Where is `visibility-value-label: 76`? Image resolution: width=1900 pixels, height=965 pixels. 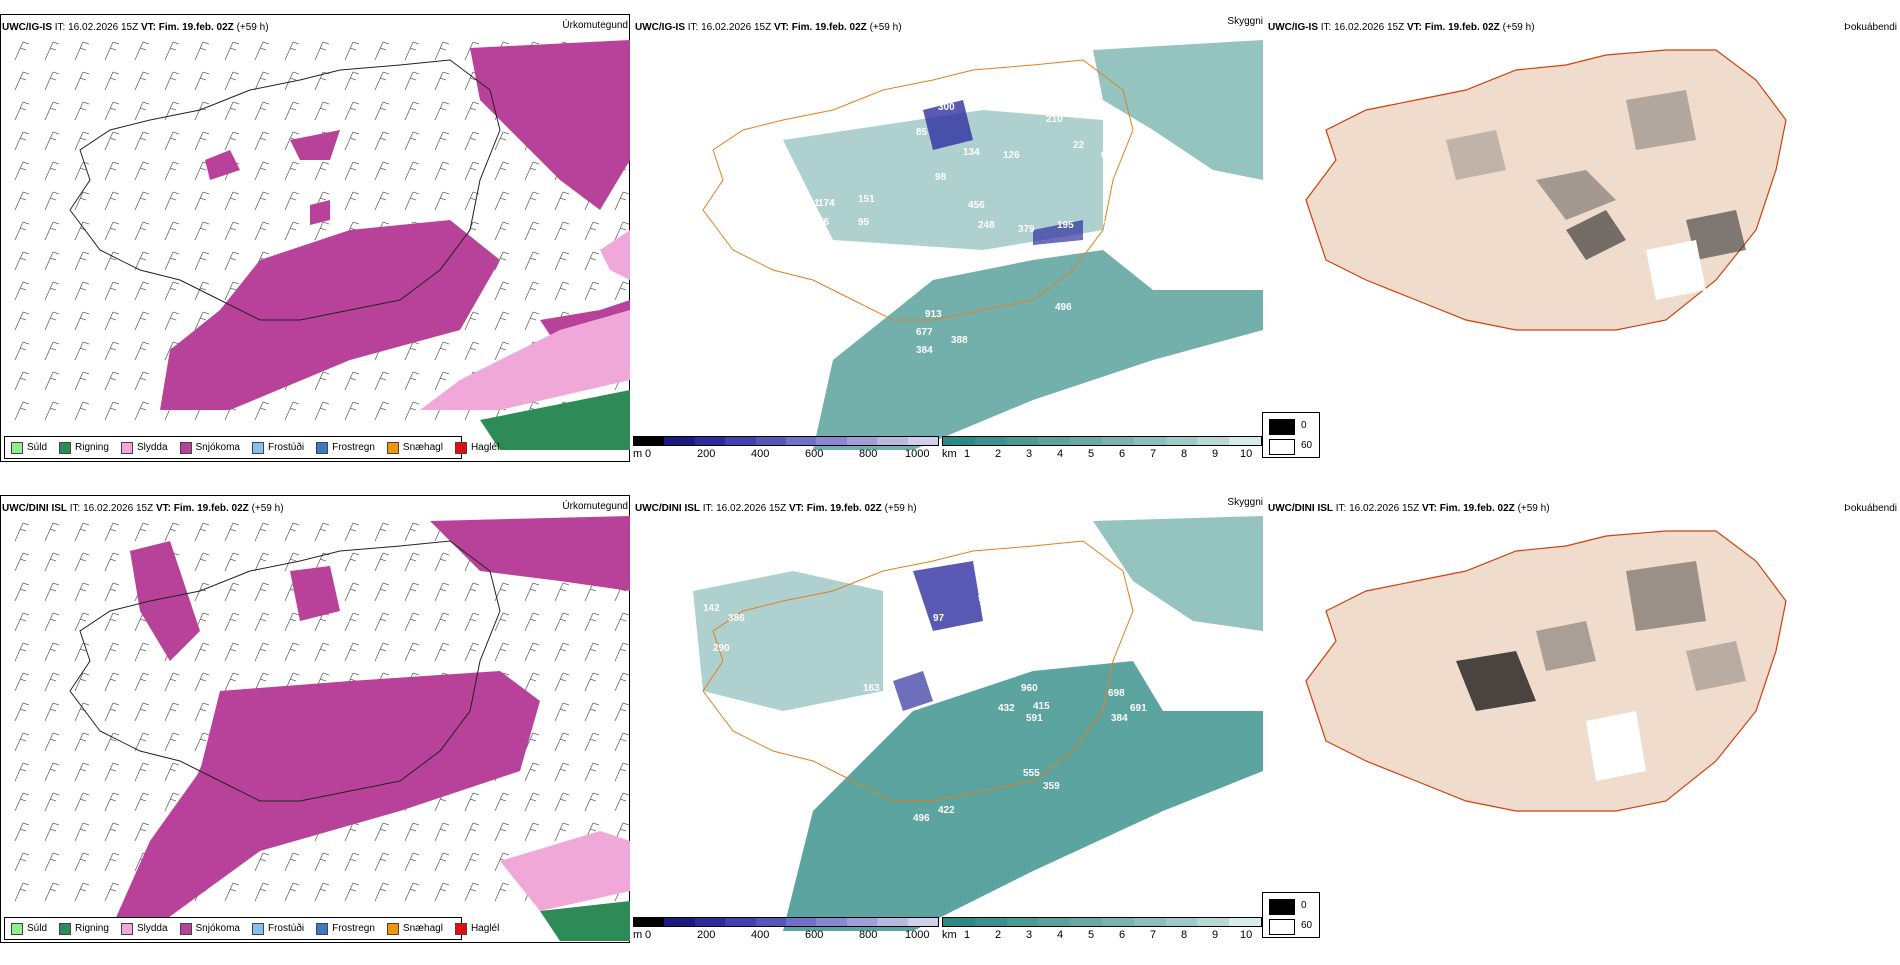
visibility-value-label: 76 is located at coordinates (824, 222).